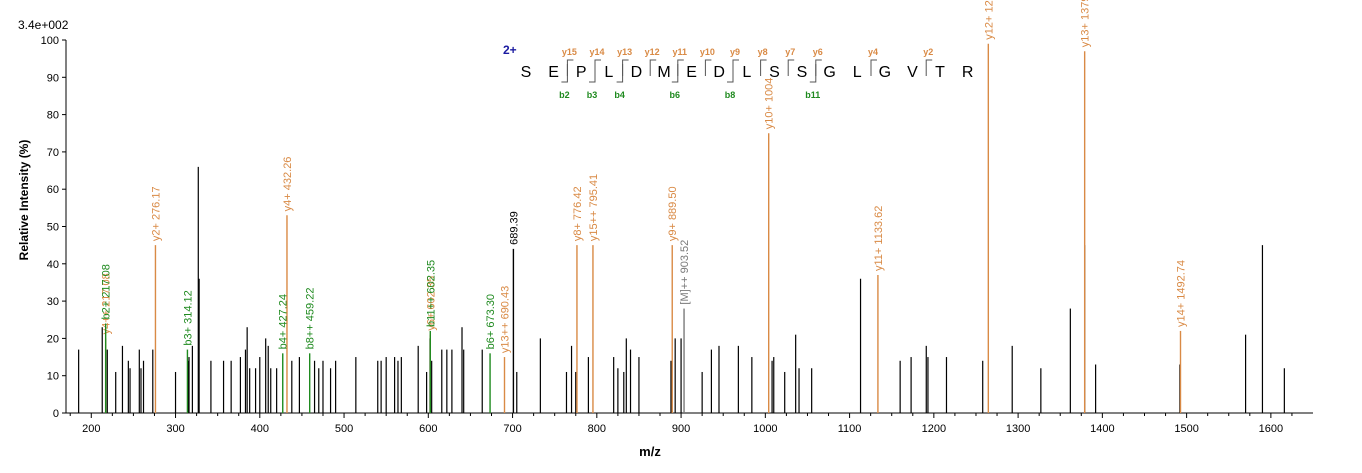  Describe the element at coordinates (53, 190) in the screenshot. I see `y-tick-label: 60` at that location.